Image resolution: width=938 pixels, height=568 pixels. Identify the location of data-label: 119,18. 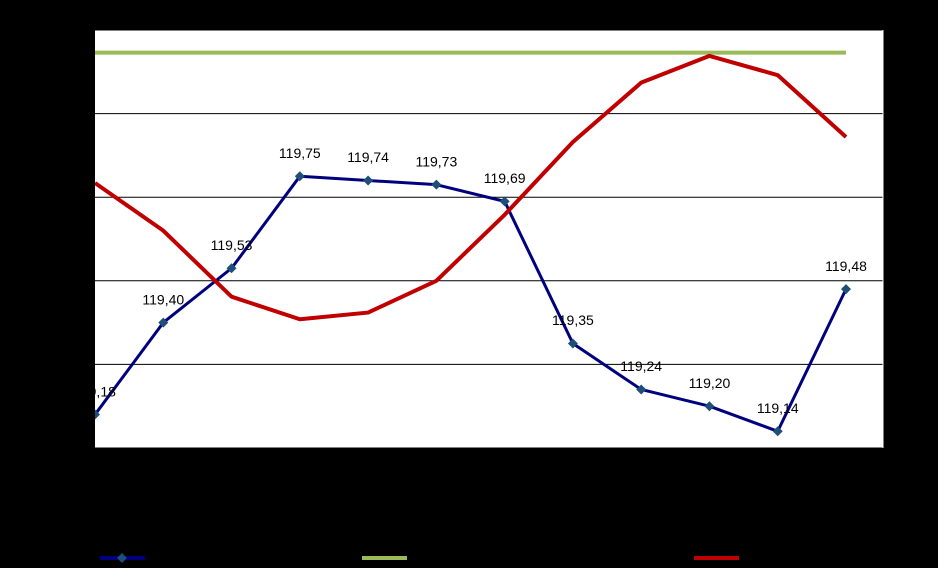
(95, 391).